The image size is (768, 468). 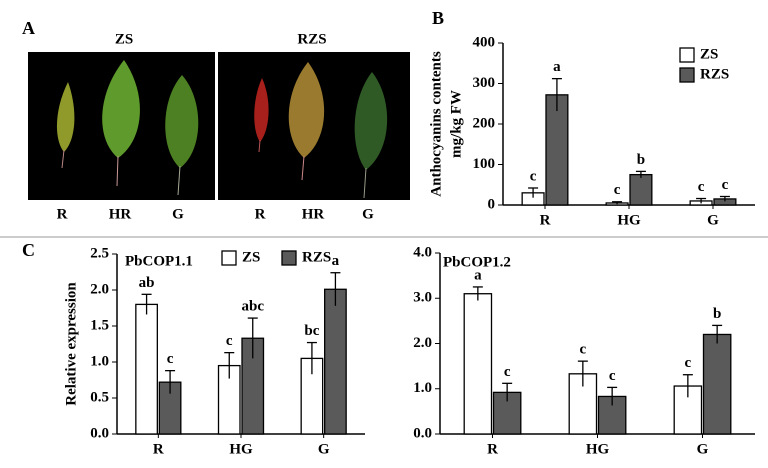 What do you see at coordinates (99, 325) in the screenshot?
I see `y-tick-label: 1.5` at bounding box center [99, 325].